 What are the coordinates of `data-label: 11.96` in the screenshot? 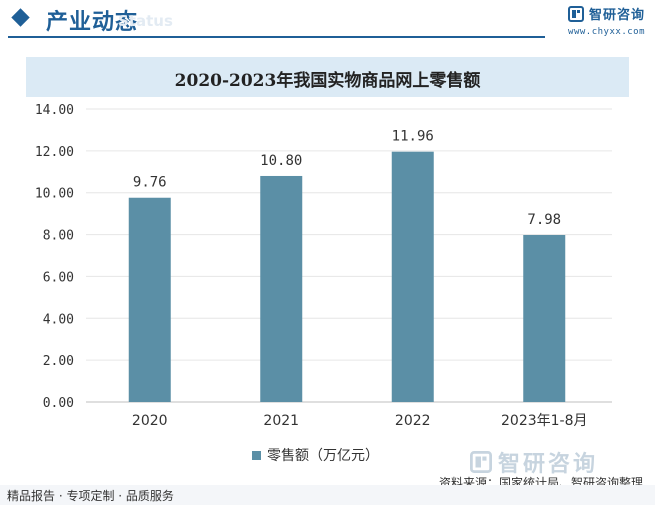 It's located at (413, 137).